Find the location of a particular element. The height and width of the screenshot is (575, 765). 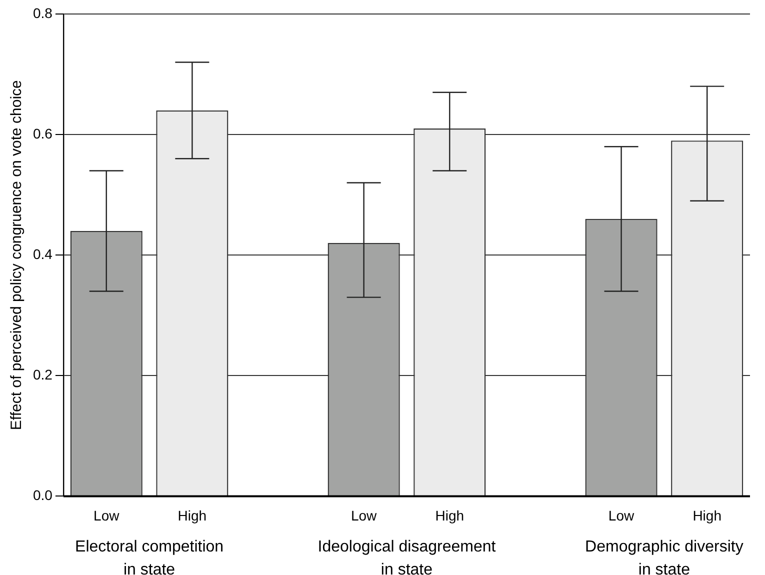

text: Electoral competition in state is located at coordinates (149, 556).